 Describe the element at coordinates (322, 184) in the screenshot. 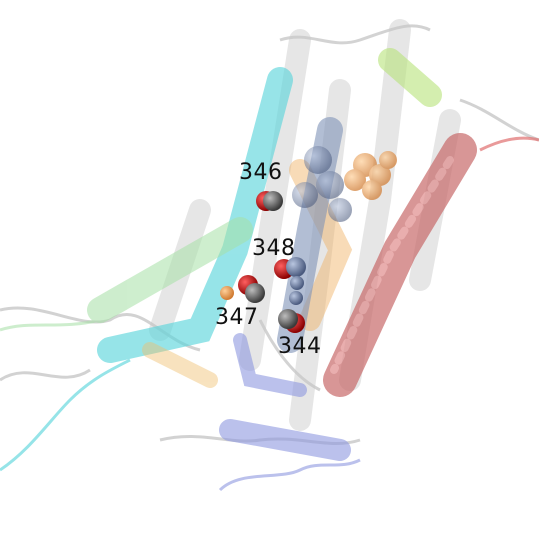

I see `slate-sphere-cluster` at that location.